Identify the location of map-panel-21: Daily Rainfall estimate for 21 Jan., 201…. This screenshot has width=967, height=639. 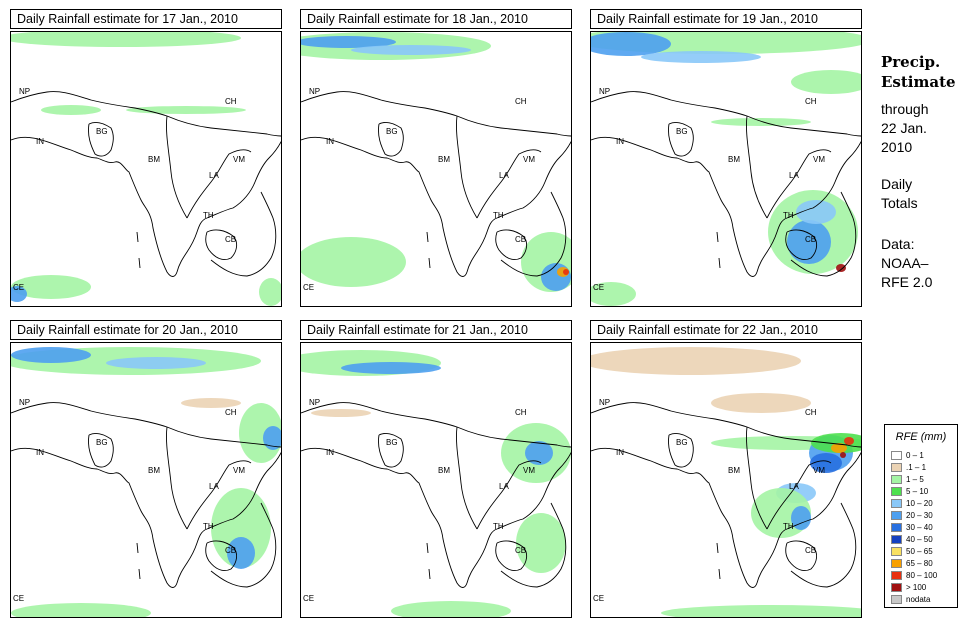
(436, 469).